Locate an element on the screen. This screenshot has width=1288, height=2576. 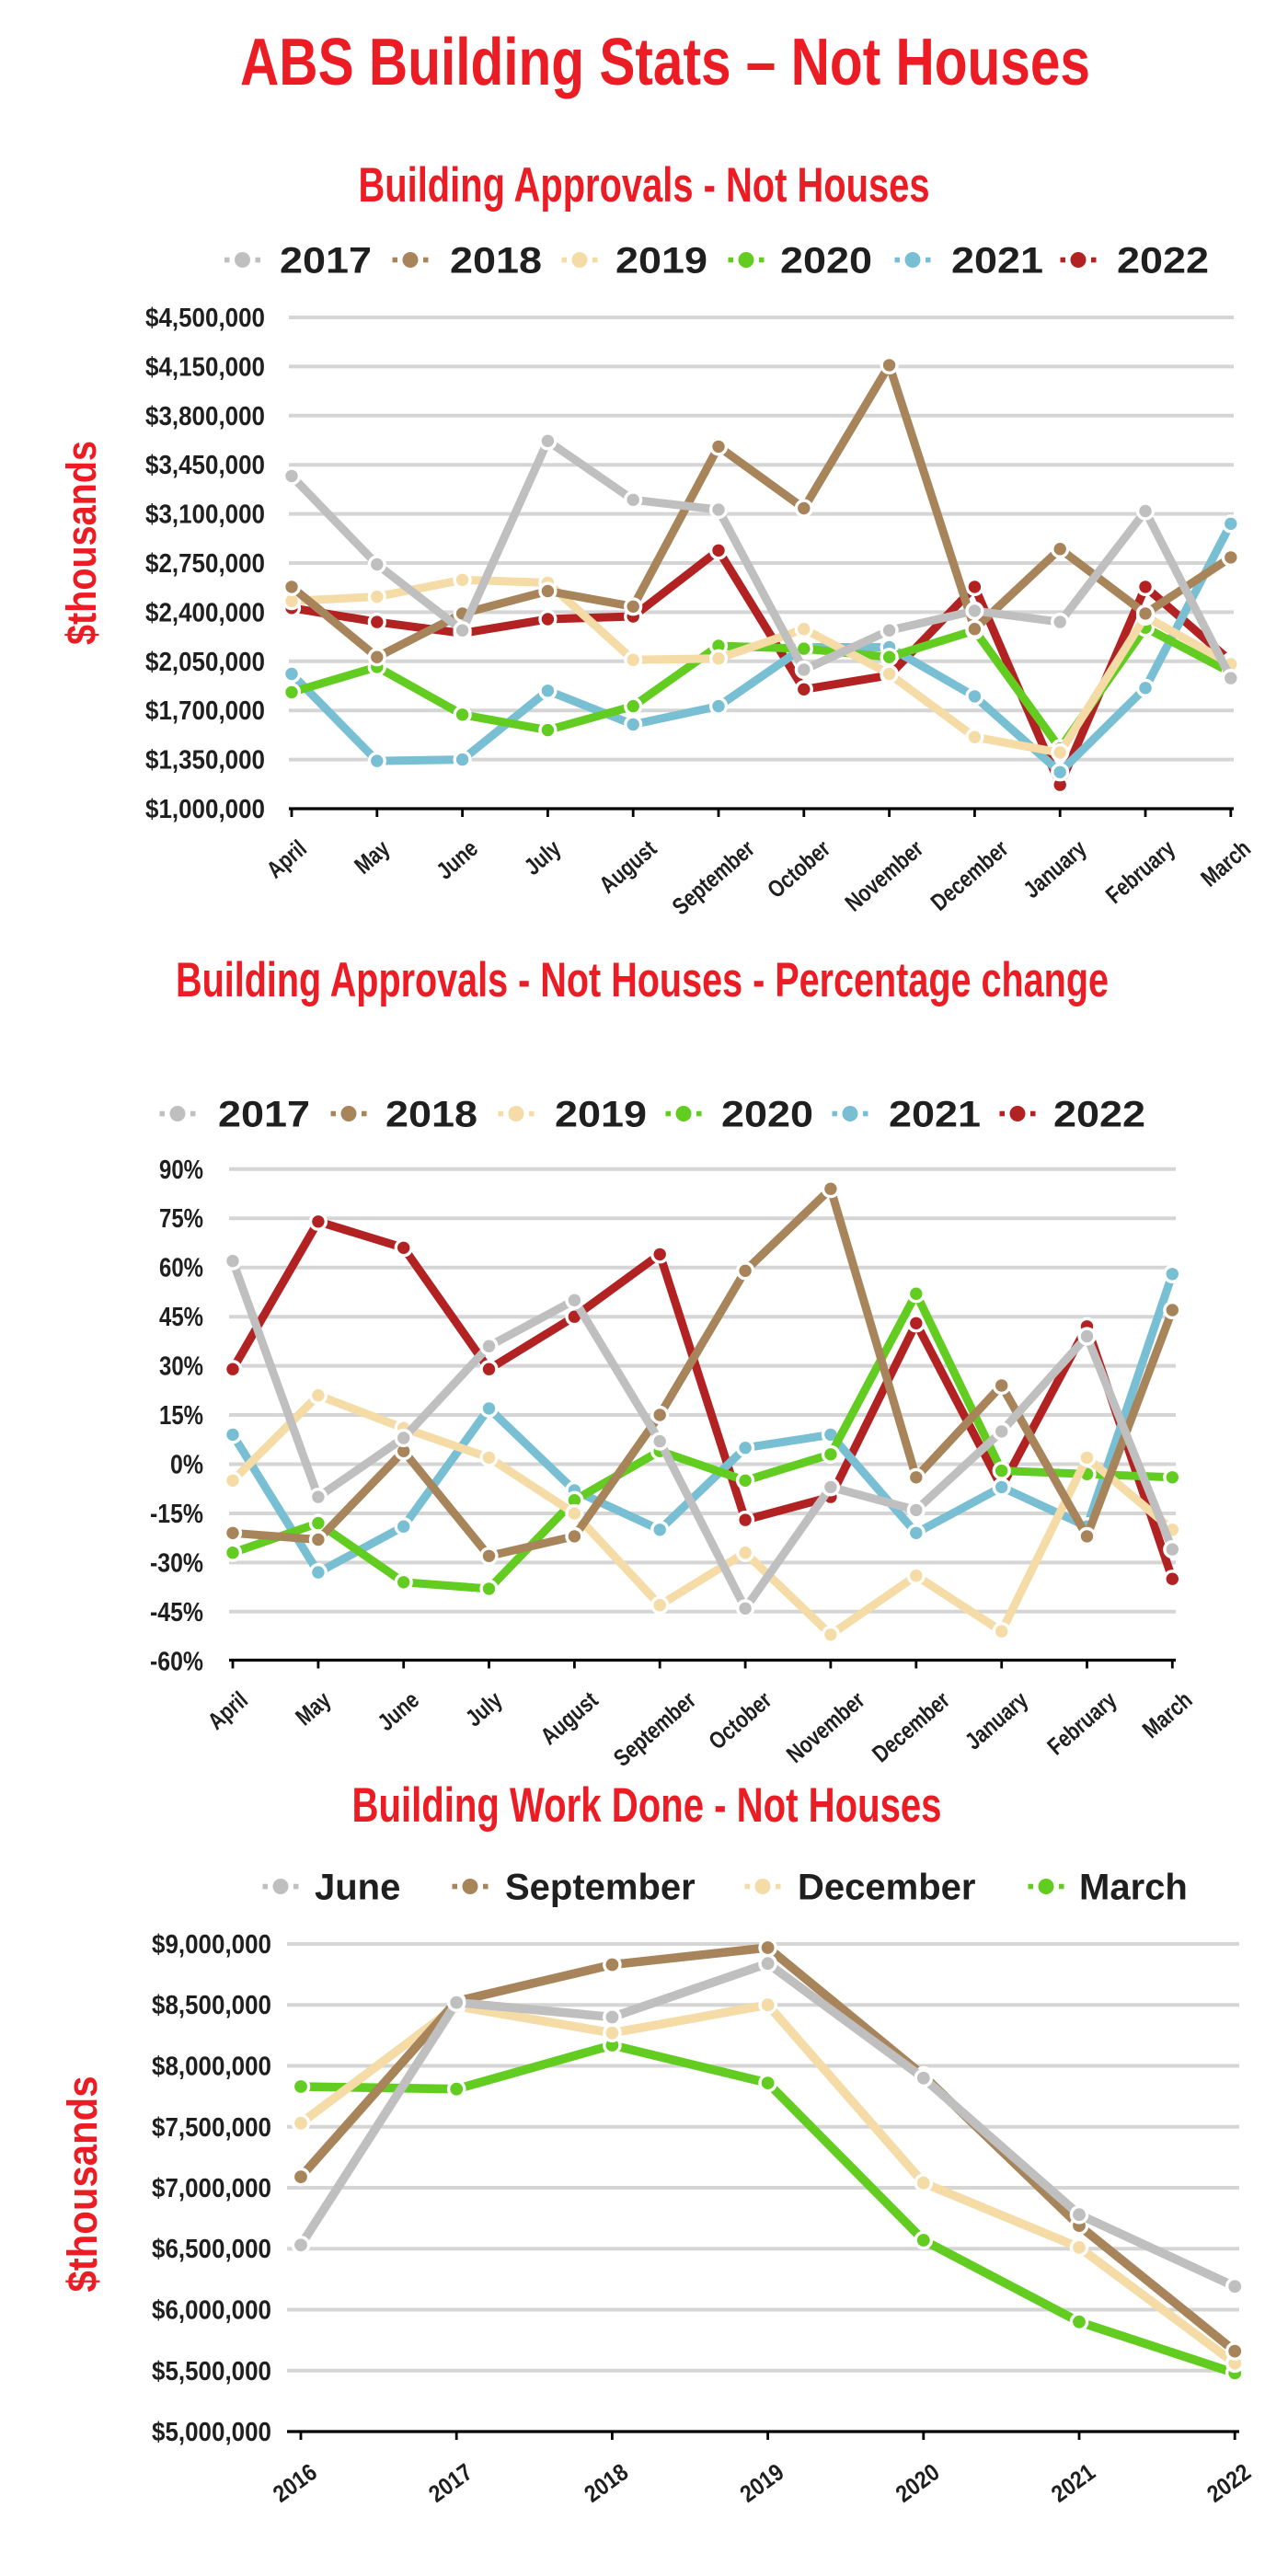
svg-text: 75% is located at coordinates (181, 1219).